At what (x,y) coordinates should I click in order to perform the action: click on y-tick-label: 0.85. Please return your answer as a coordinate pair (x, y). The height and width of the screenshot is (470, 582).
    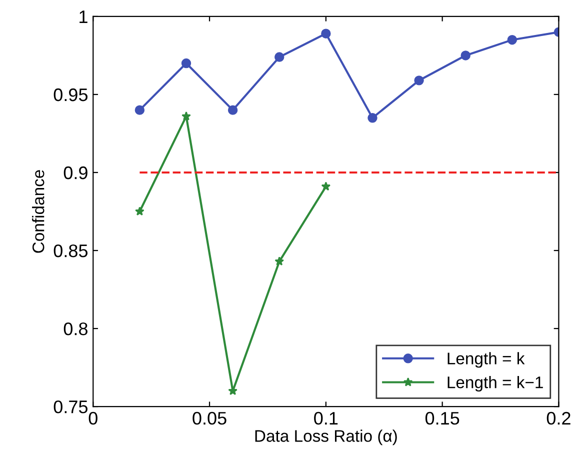
    Looking at the image, I should click on (71, 251).